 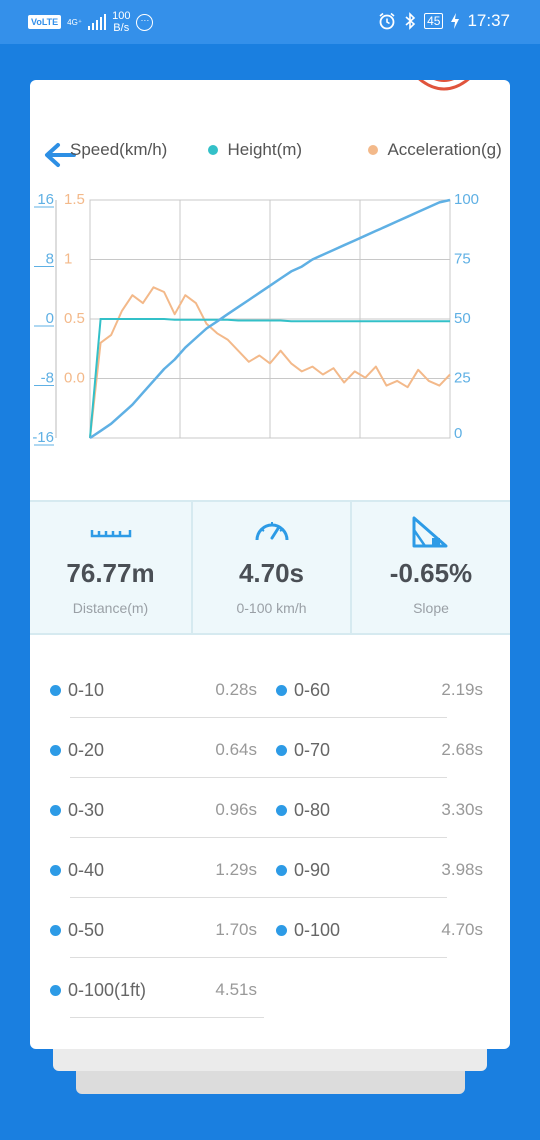 What do you see at coordinates (269, 378) in the screenshot?
I see `height-series-line` at bounding box center [269, 378].